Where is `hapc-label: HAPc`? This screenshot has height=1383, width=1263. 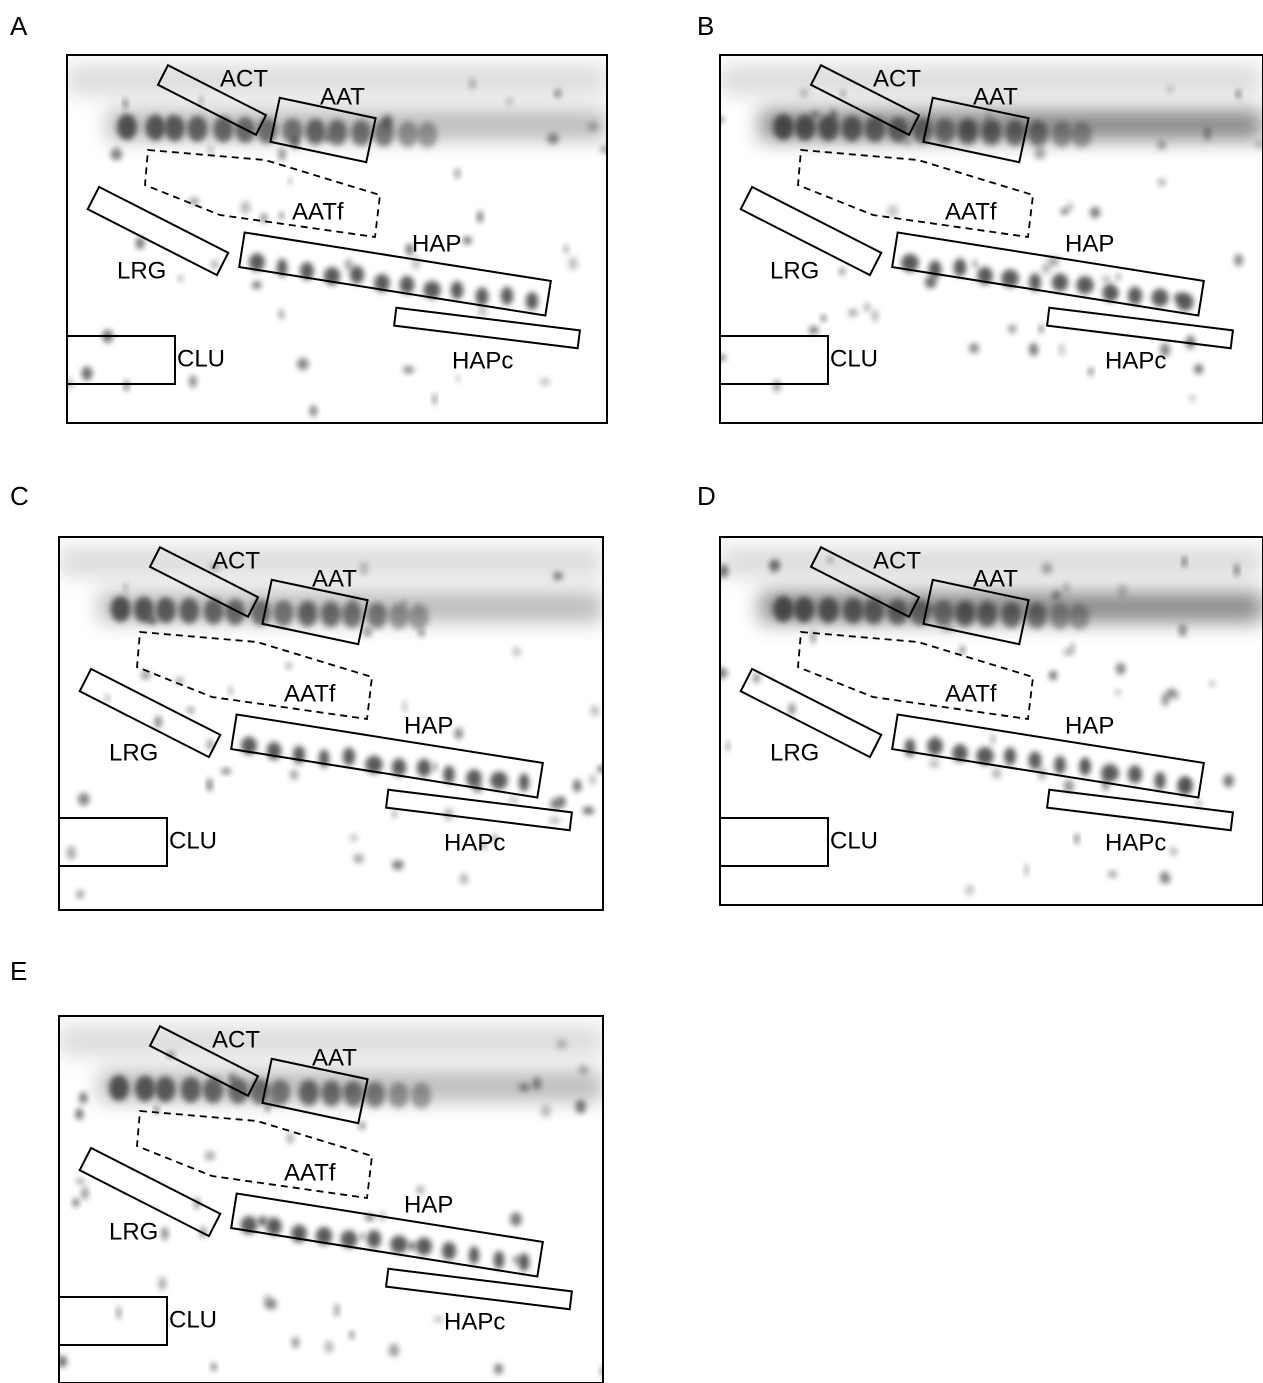 hapc-label: HAPc is located at coordinates (474, 842).